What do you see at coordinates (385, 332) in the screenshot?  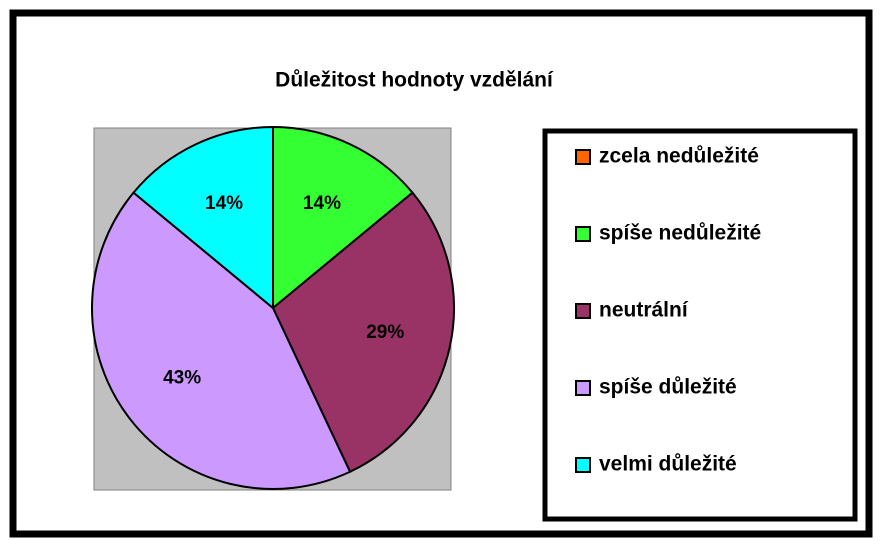 I see `data-label: 29%` at bounding box center [385, 332].